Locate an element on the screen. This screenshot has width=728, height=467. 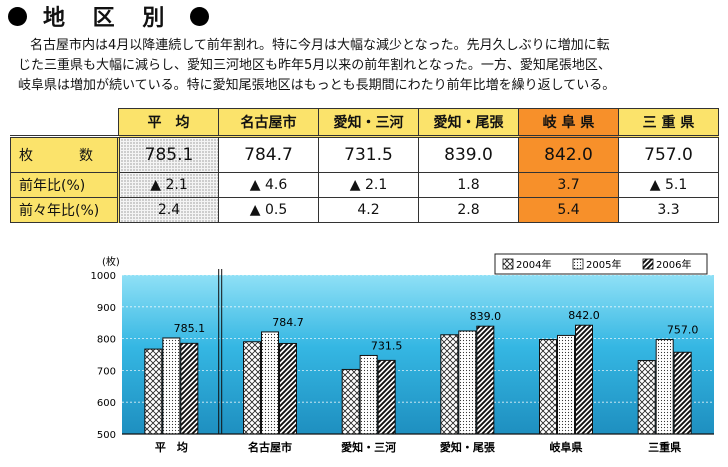
table-cell: 2.4 is located at coordinates (168, 210).